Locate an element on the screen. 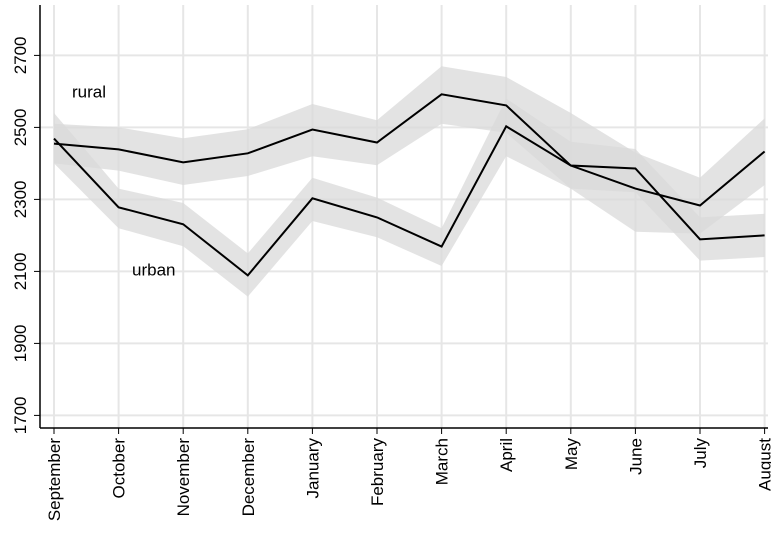 The image size is (771, 544). x-tick-label: December is located at coordinates (248, 477).